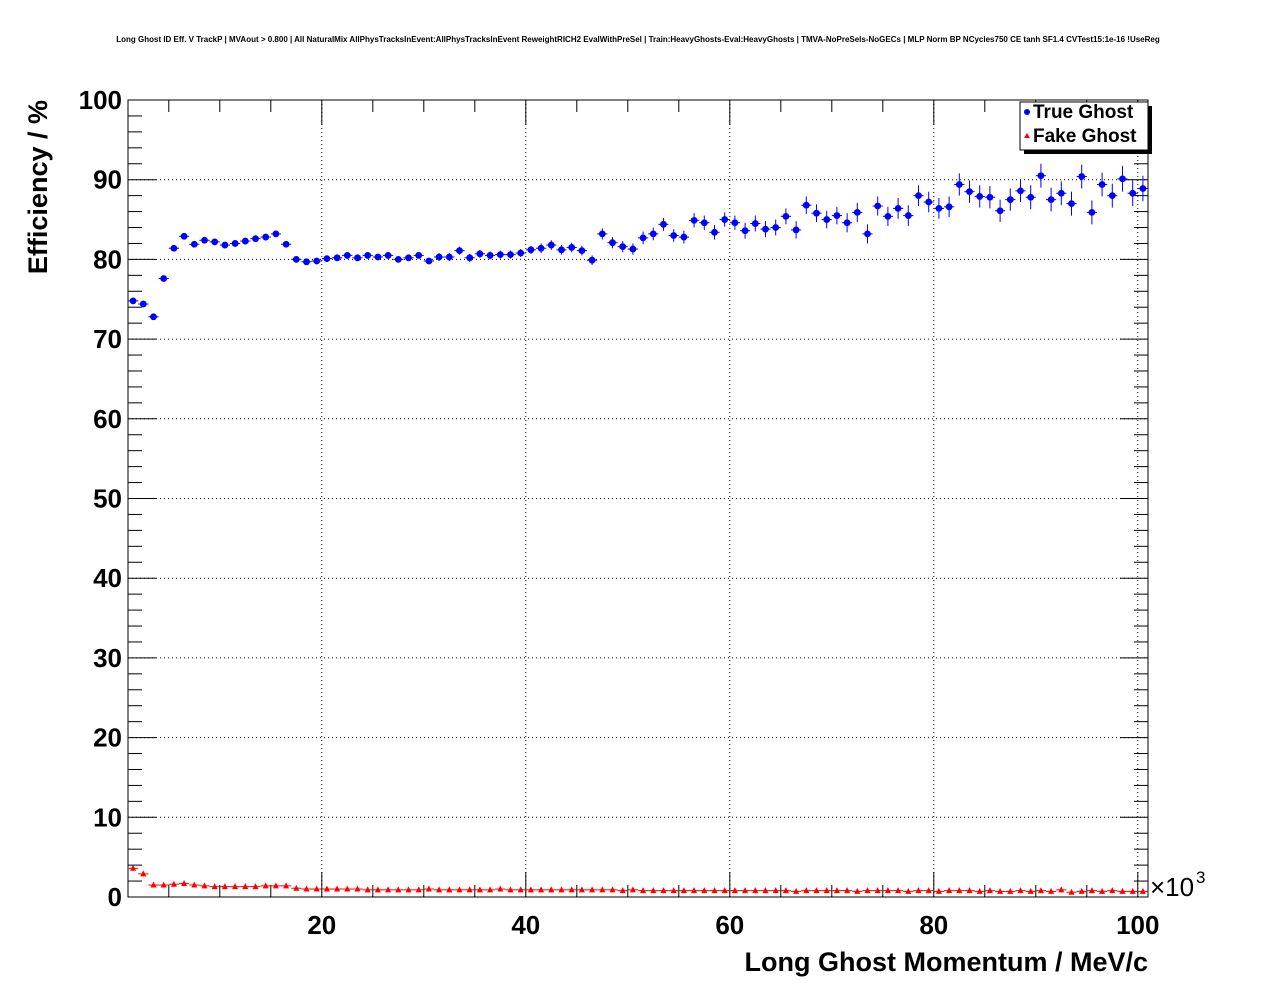 Image resolution: width=1276 pixels, height=996 pixels. Describe the element at coordinates (115, 897) in the screenshot. I see `y-tick-label: 0` at that location.